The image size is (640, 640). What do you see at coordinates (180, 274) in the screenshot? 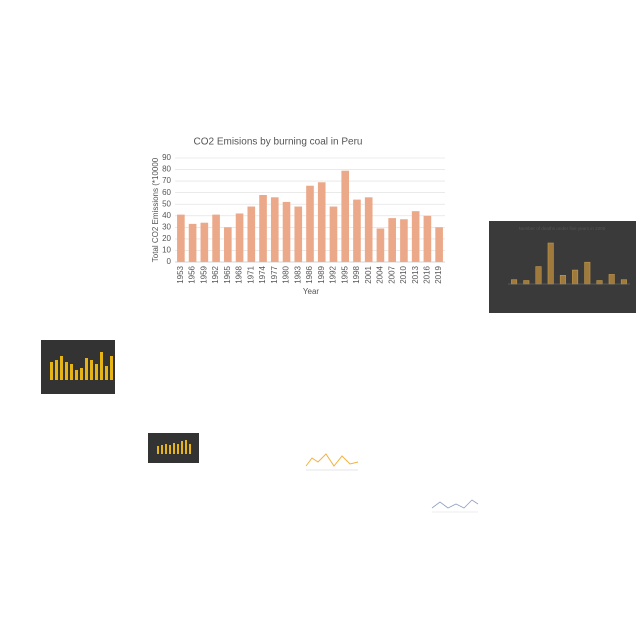
I see `x-tick-label: 1953` at bounding box center [180, 274].